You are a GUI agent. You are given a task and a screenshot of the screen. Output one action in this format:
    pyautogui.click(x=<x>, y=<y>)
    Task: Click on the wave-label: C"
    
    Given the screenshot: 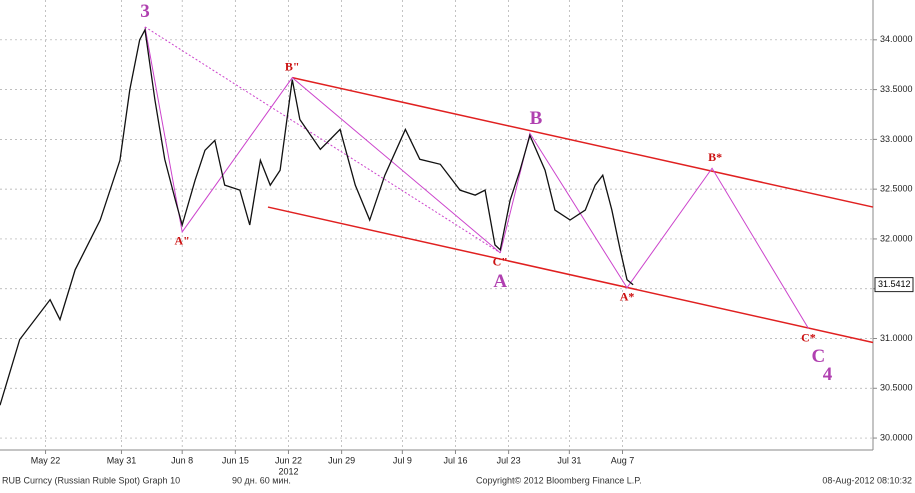 What is the action you would take?
    pyautogui.click(x=500, y=262)
    